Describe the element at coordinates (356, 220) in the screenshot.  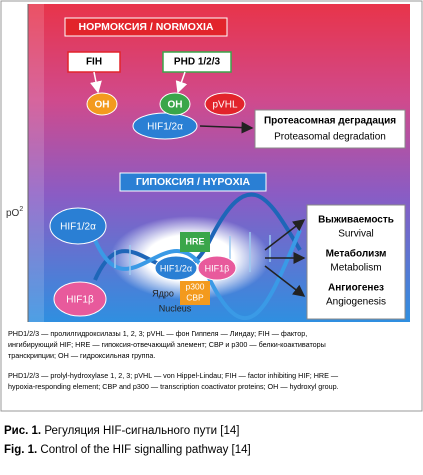
I see `outcome-ru: Выживаемость` at that location.